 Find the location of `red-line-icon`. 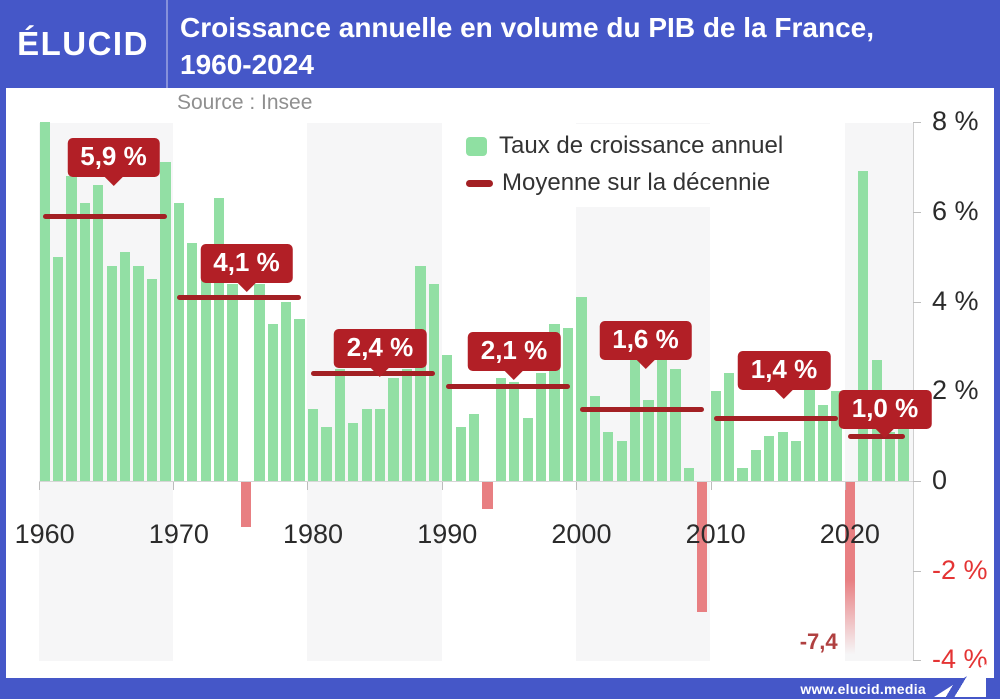

red-line-icon is located at coordinates (479, 183).